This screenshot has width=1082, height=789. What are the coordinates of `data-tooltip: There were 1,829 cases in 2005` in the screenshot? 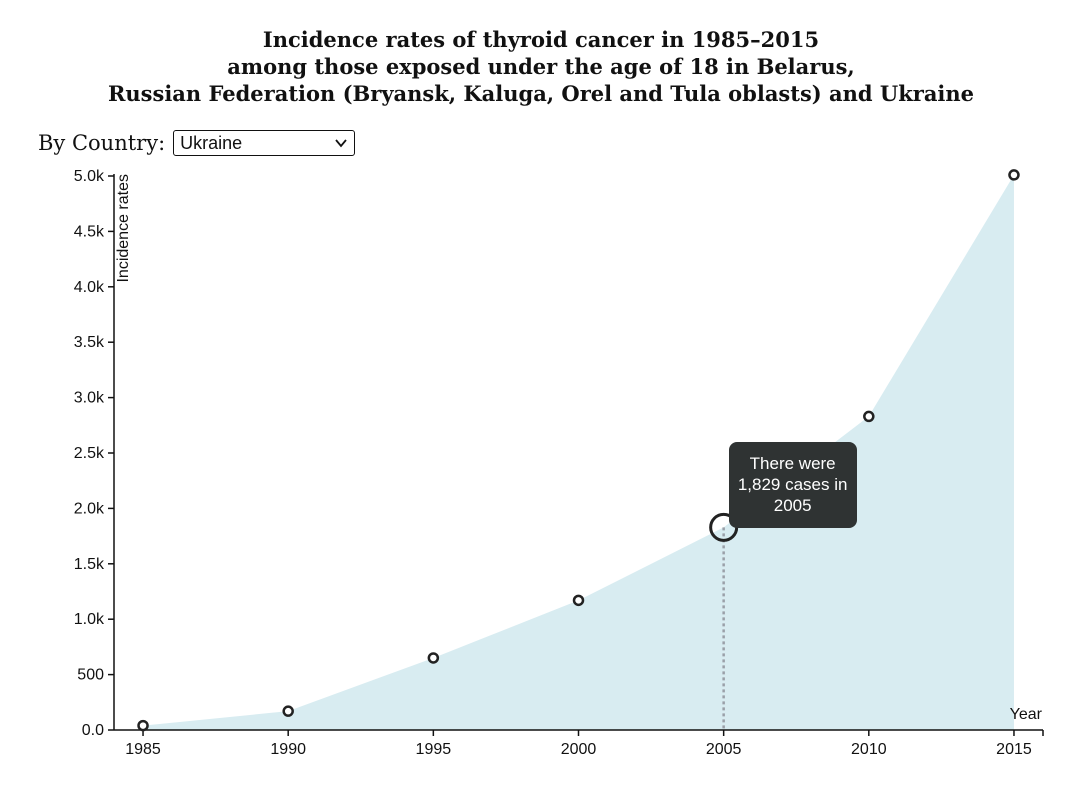 It's located at (792, 485).